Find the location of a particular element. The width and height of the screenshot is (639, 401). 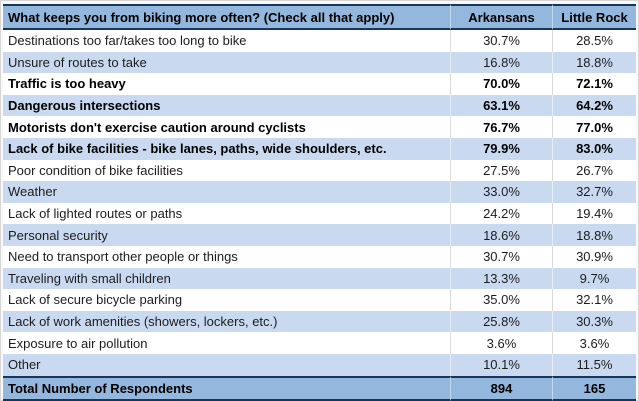

table-row: Weather 33.0% 32.7% is located at coordinates (319, 192).